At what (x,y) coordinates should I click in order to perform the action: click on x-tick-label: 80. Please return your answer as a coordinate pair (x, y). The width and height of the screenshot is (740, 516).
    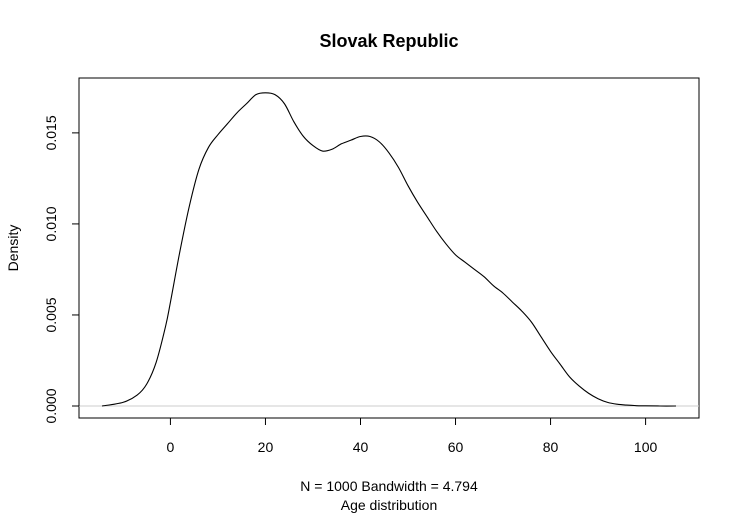
    Looking at the image, I should click on (551, 447).